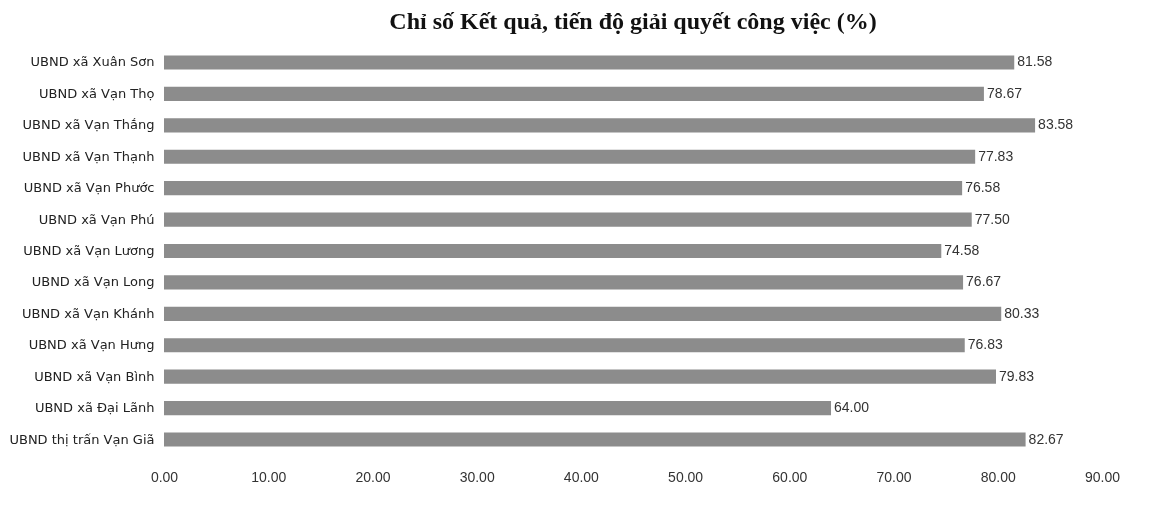 Image resolution: width=1170 pixels, height=506 pixels. What do you see at coordinates (581, 476) in the screenshot?
I see `x-tick-label: 40.00` at bounding box center [581, 476].